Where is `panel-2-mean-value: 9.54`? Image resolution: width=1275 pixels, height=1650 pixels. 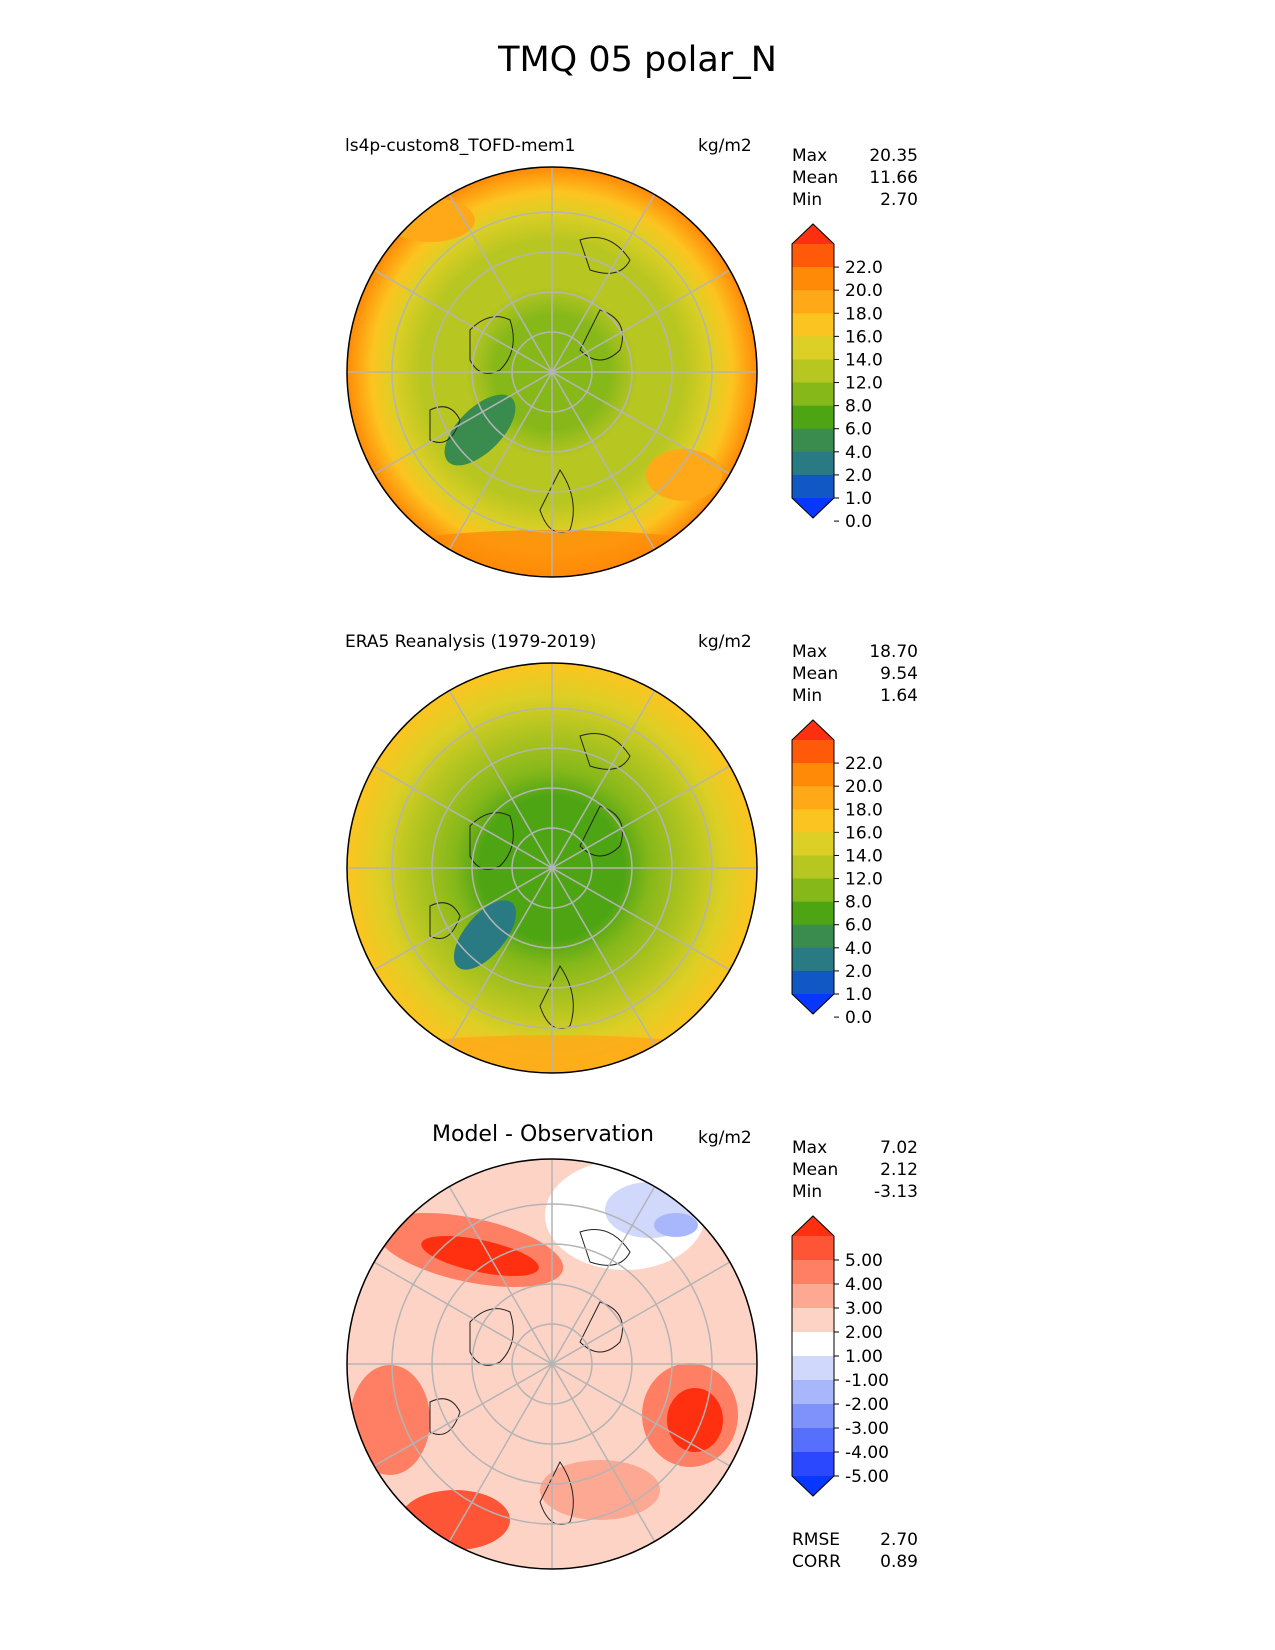
panel-2-mean-value: 9.54 is located at coordinates (899, 674).